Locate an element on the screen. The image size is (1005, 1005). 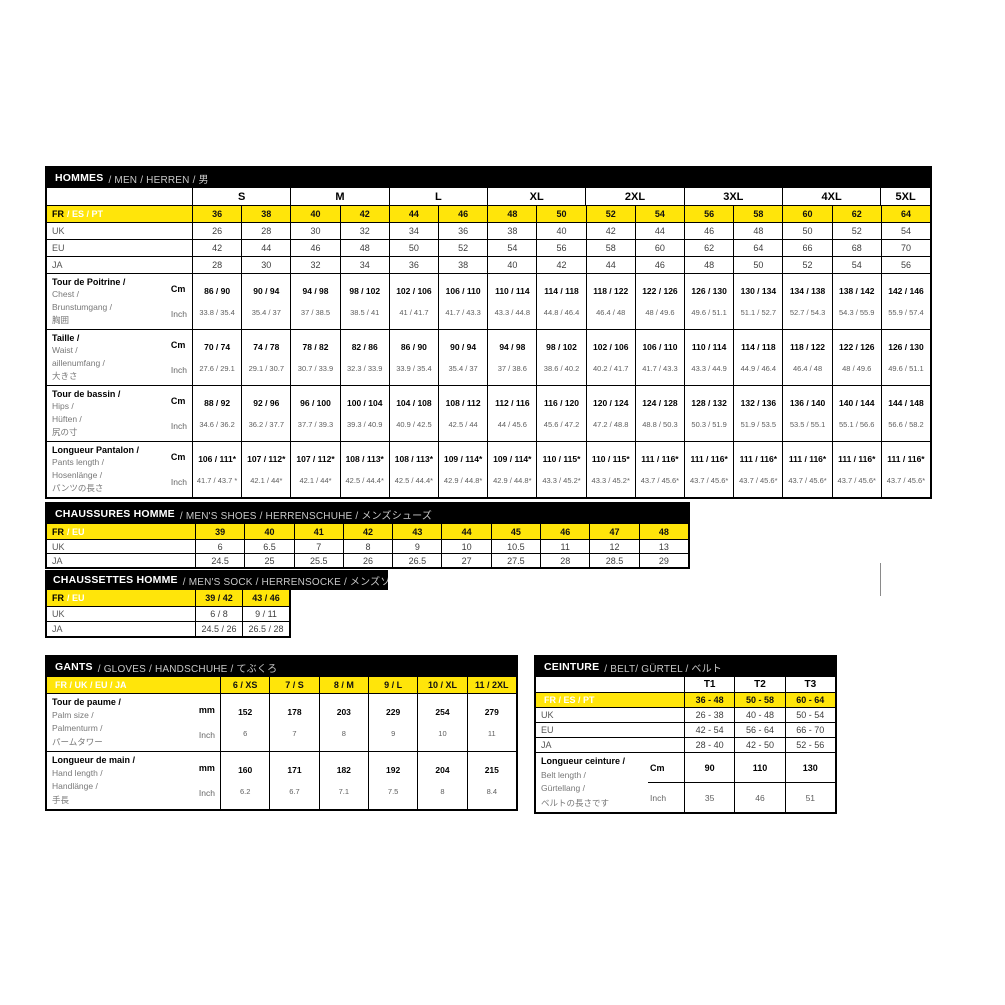
section-value-cell: 107 / 112* 42.1 / 44* is located at coordinates (314, 469).